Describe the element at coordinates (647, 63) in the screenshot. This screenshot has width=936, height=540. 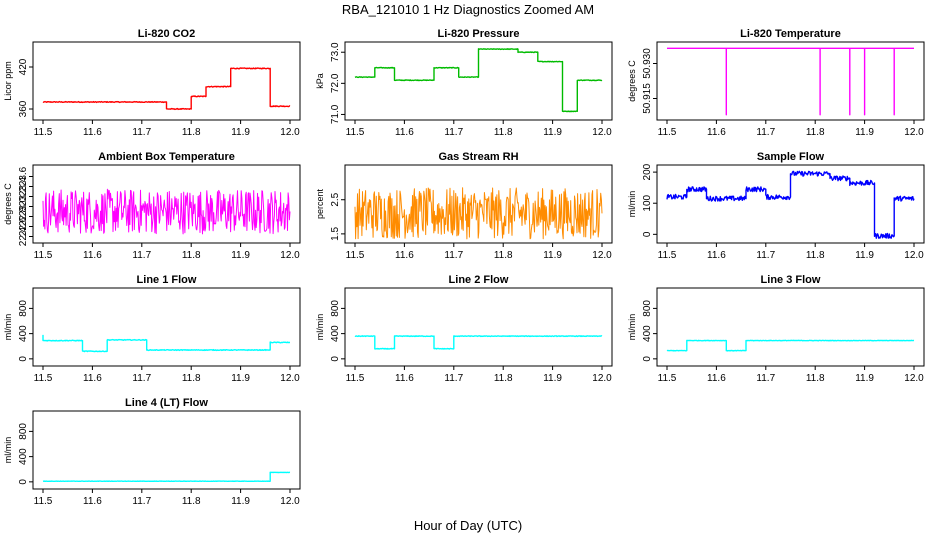
I see `y-tick-label: 50.930` at that location.